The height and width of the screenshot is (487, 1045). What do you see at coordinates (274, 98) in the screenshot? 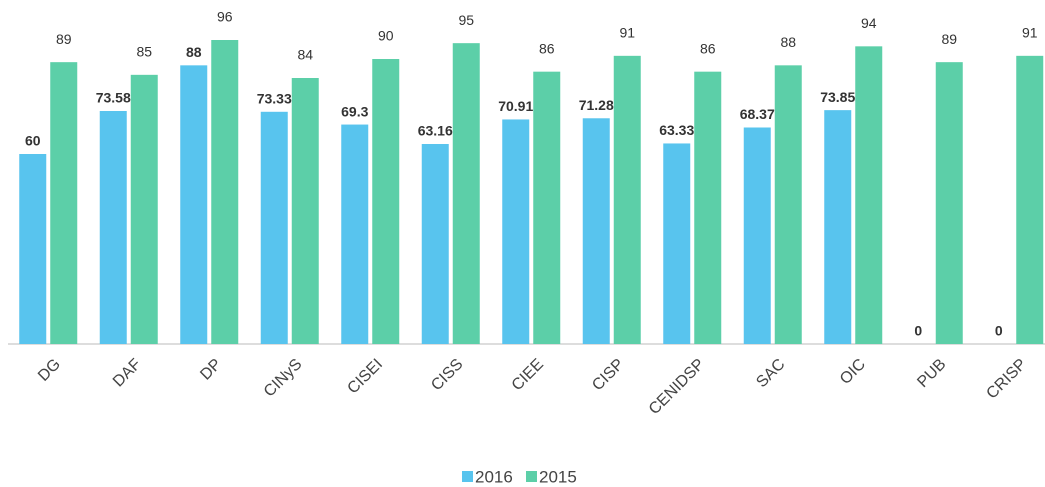
I see `value-label: 73.33` at bounding box center [274, 98].